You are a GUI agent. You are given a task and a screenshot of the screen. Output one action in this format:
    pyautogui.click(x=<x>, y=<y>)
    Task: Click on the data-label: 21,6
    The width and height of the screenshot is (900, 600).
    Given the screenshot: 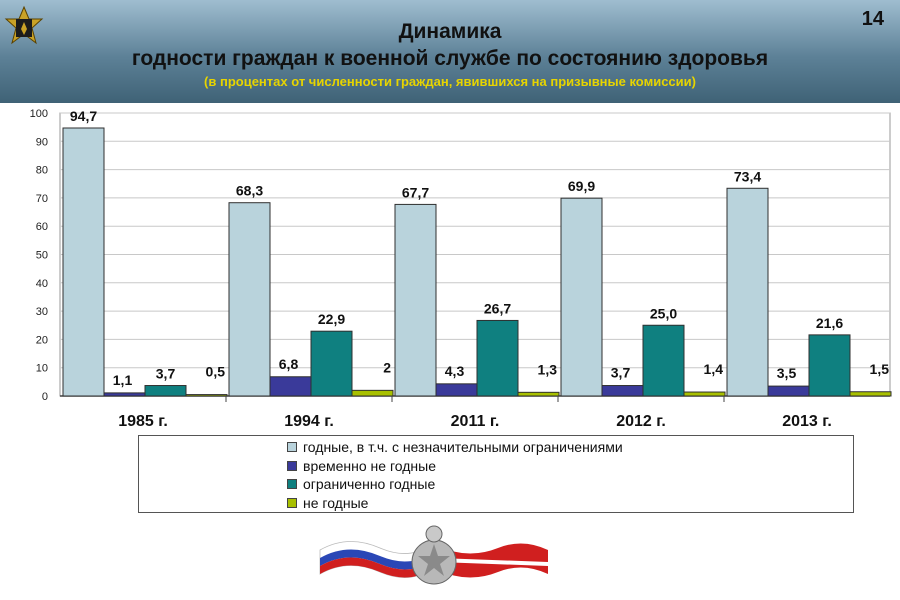 What is the action you would take?
    pyautogui.click(x=829, y=323)
    